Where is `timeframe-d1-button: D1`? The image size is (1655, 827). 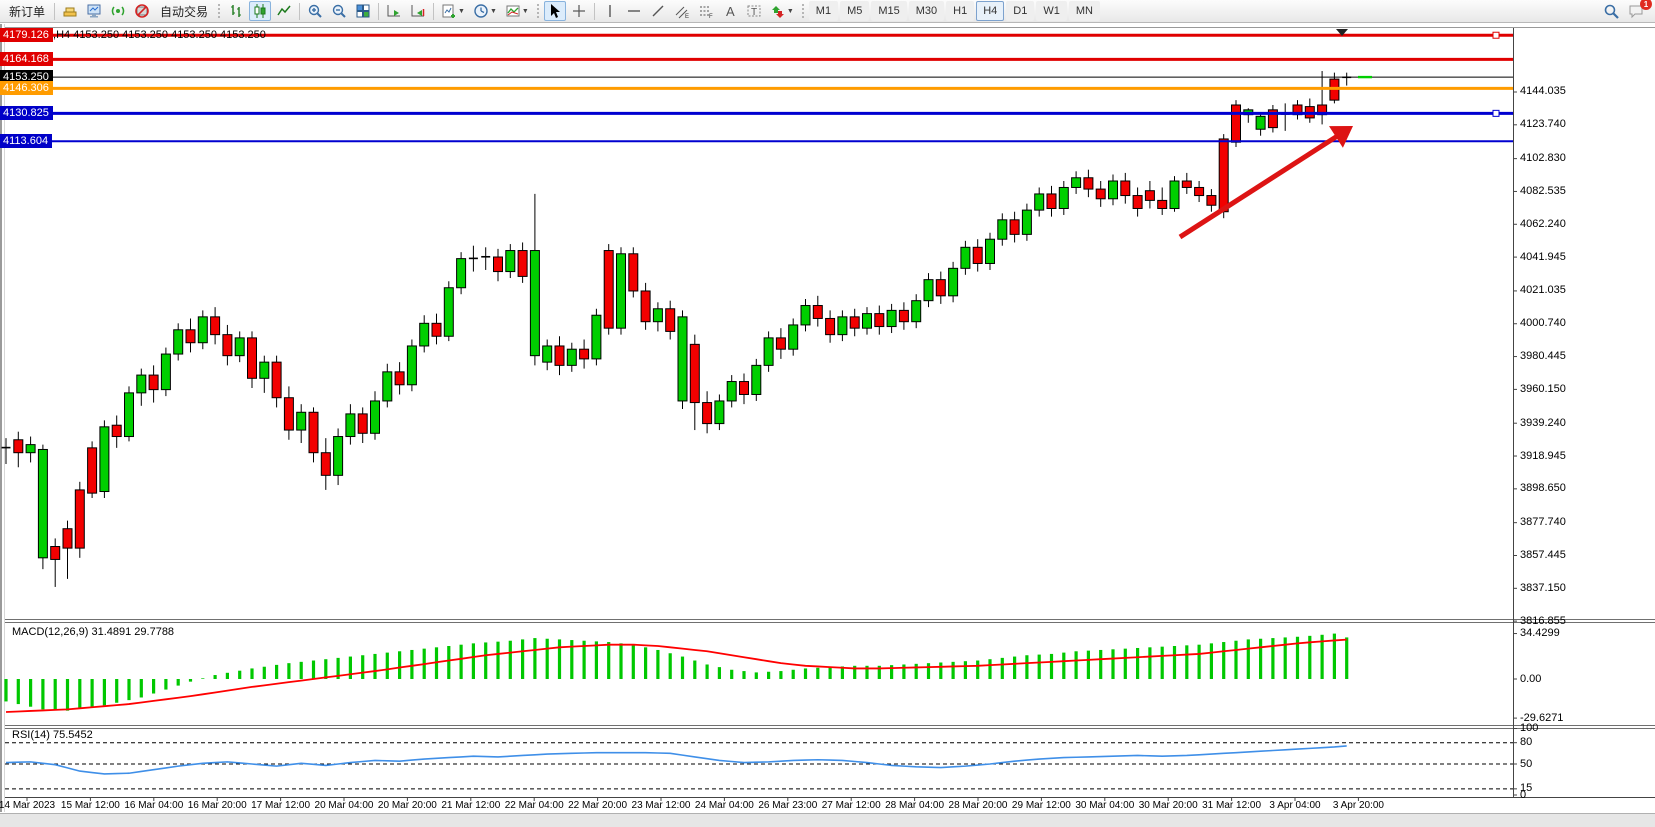 timeframe-d1-button: D1 is located at coordinates (1020, 11).